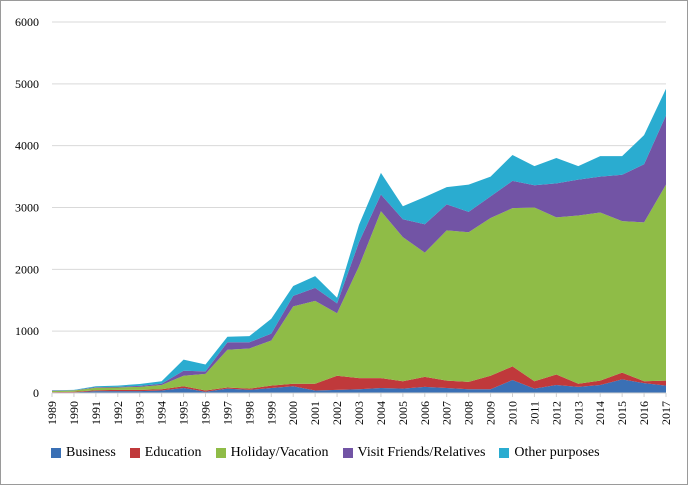 The height and width of the screenshot is (487, 690). What do you see at coordinates (469, 413) in the screenshot?
I see `x-tick-label: 2008` at bounding box center [469, 413].